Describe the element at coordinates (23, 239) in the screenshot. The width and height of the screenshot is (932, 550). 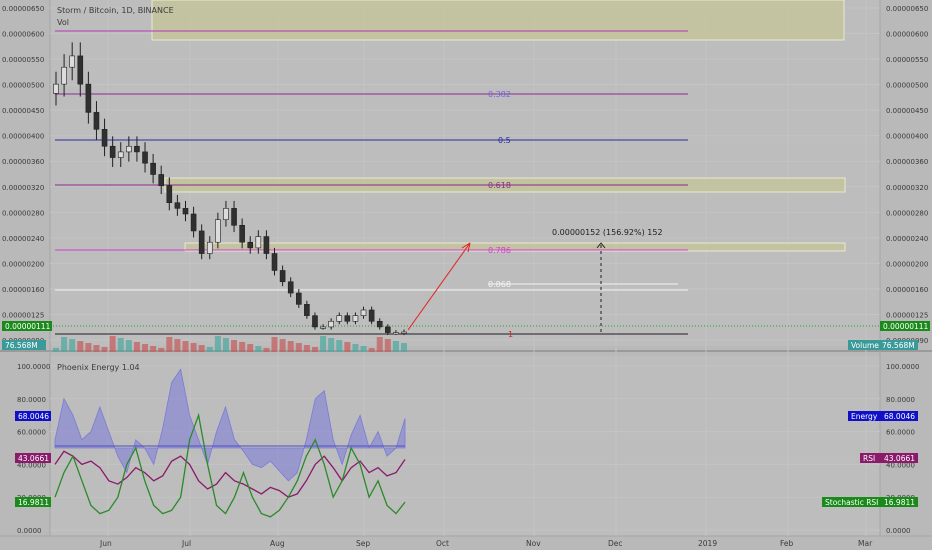
I see `y-tick-left: 0.00000240` at that location.